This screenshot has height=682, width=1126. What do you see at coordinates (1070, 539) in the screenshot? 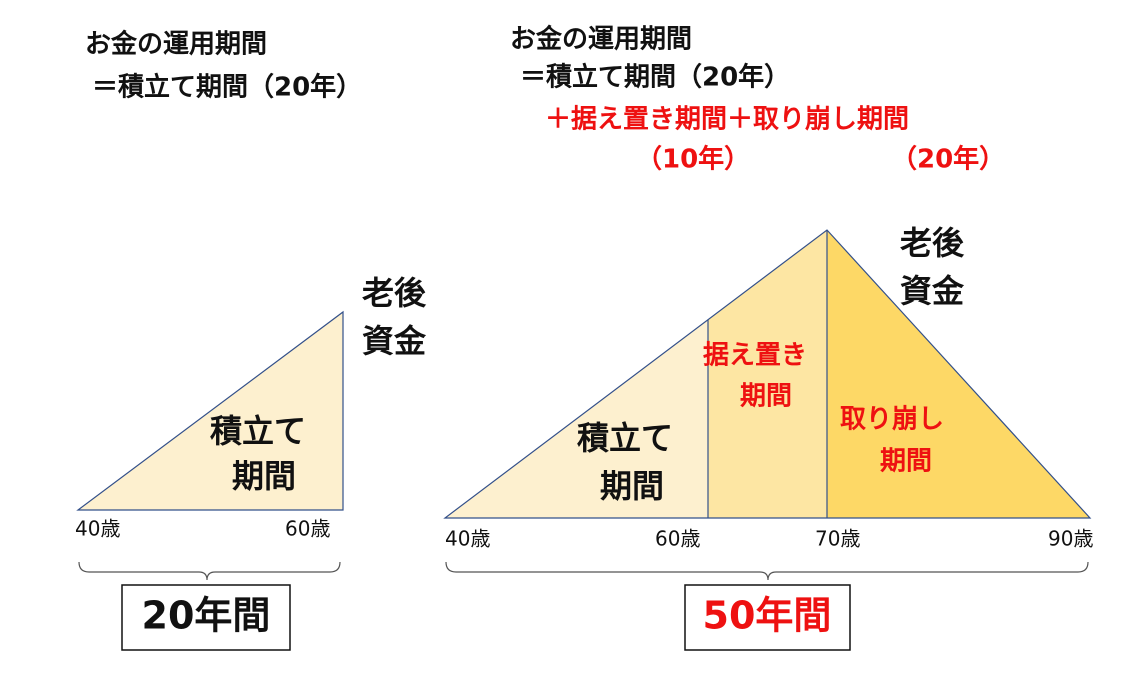
I see `age-label: 90歳` at bounding box center [1070, 539].